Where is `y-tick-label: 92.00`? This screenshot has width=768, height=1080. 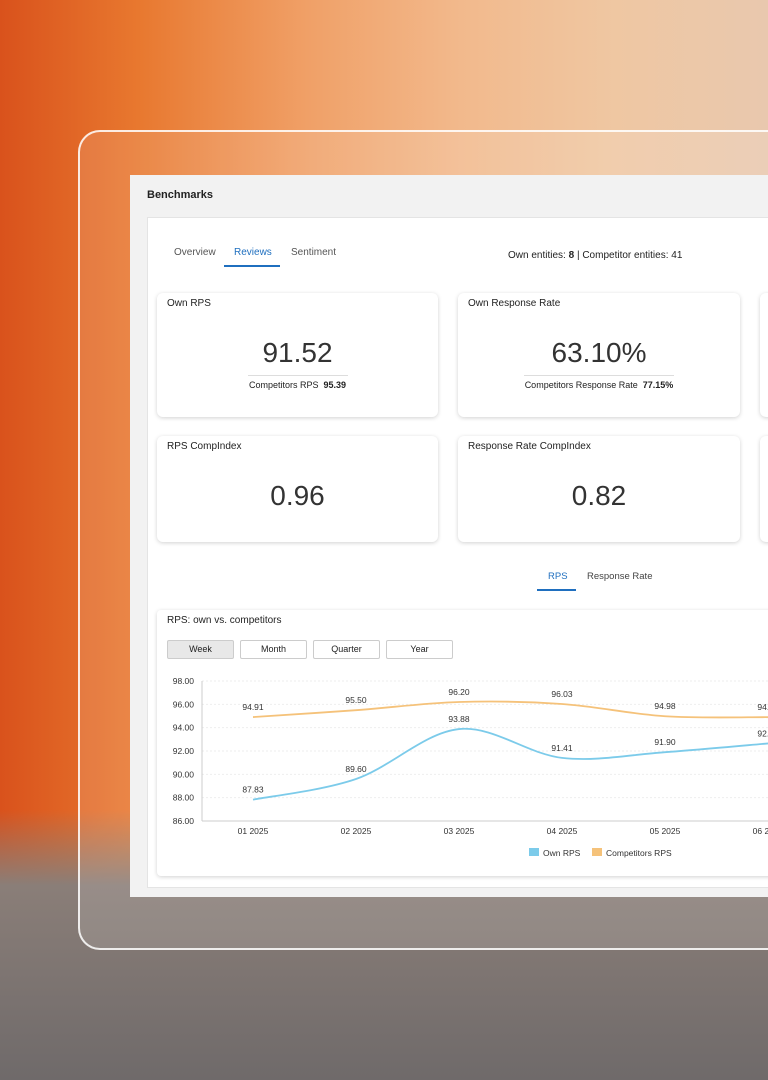
y-tick-label: 92.00 is located at coordinates (184, 751).